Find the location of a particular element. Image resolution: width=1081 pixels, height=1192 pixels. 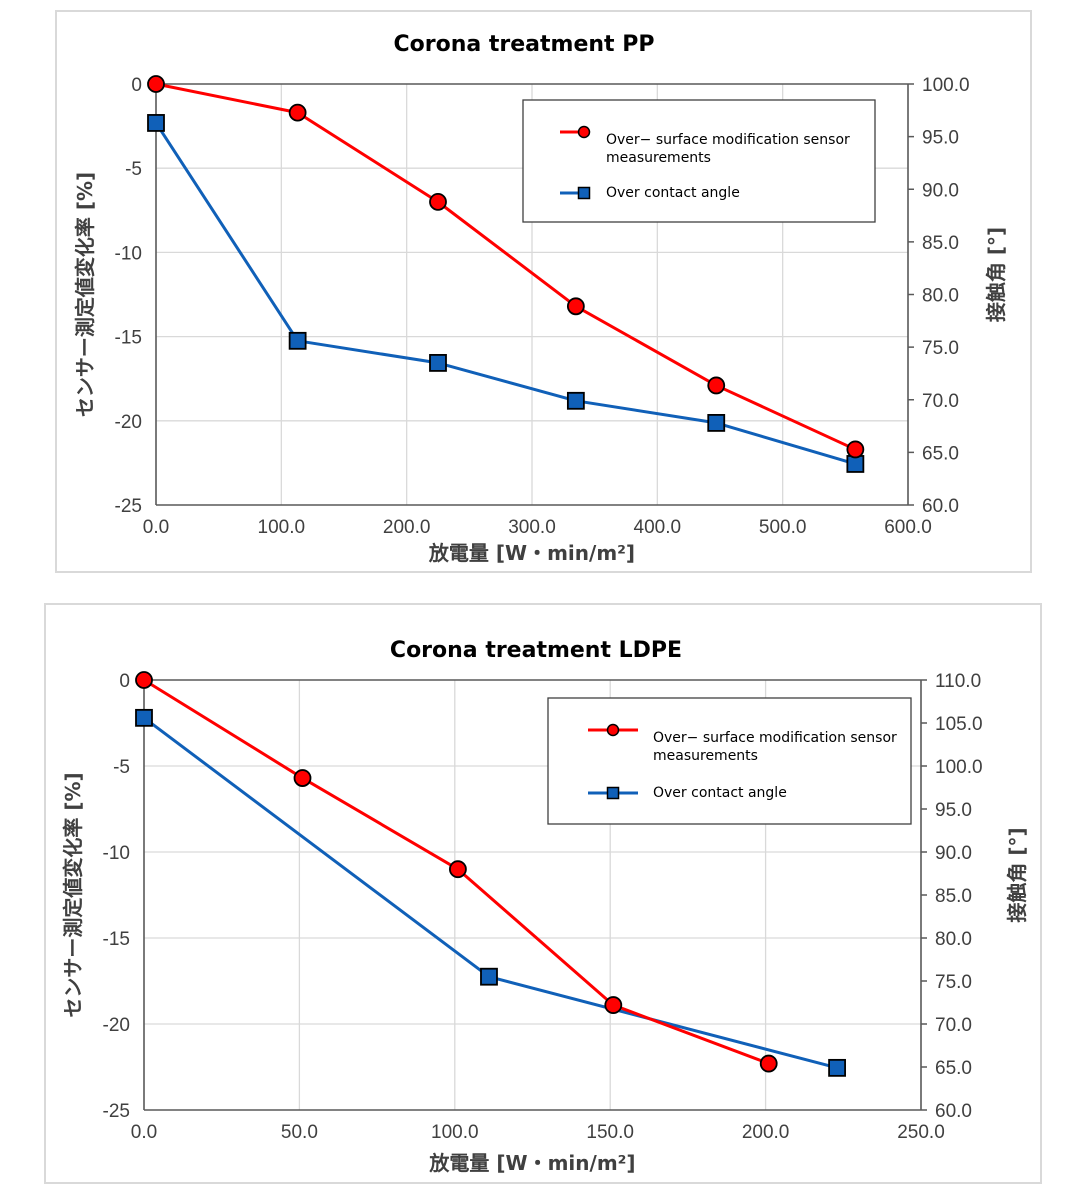

y2-tick-label: 105.0 is located at coordinates (959, 724).